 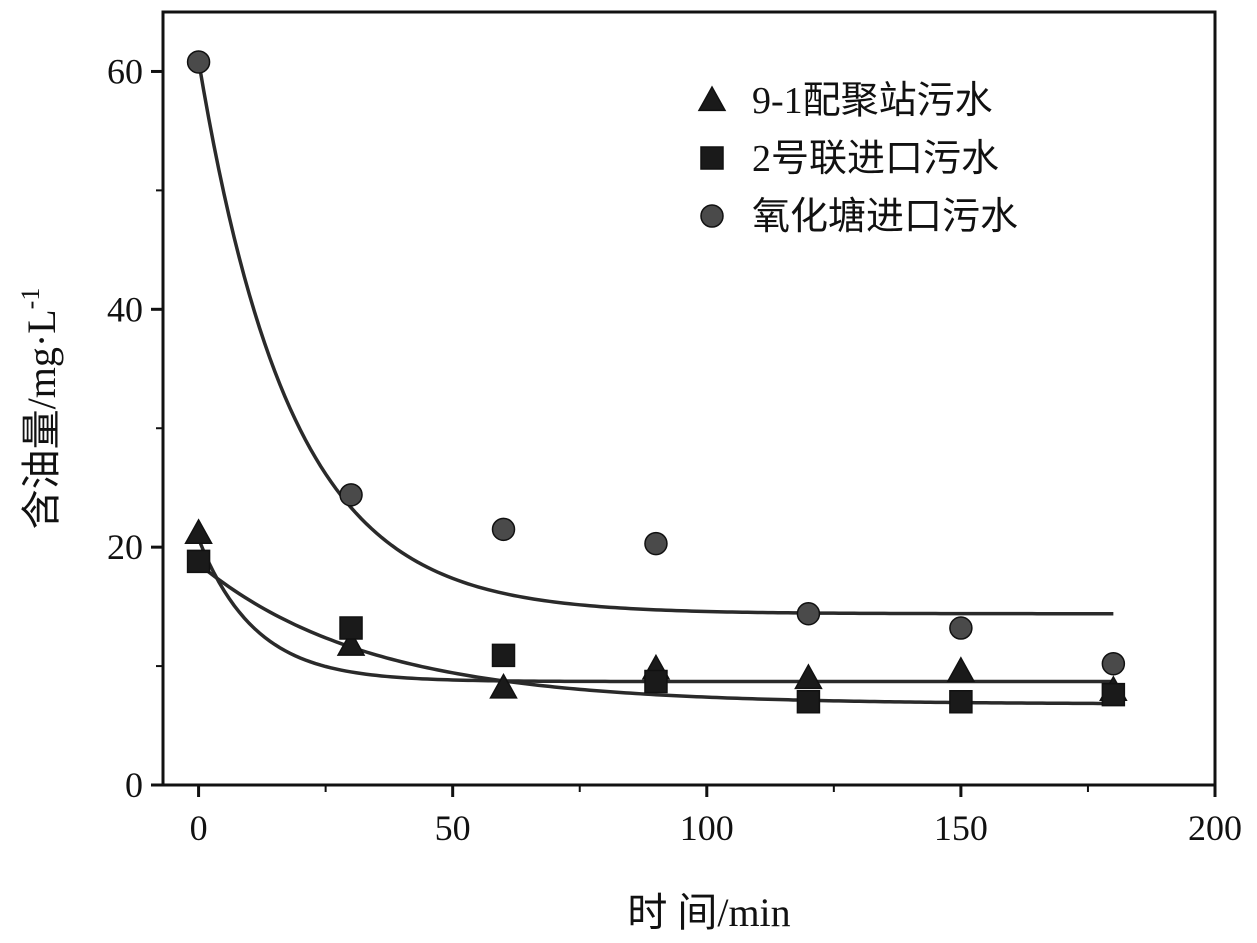 What do you see at coordinates (134, 785) in the screenshot?
I see `y-tick-label: 0` at bounding box center [134, 785].